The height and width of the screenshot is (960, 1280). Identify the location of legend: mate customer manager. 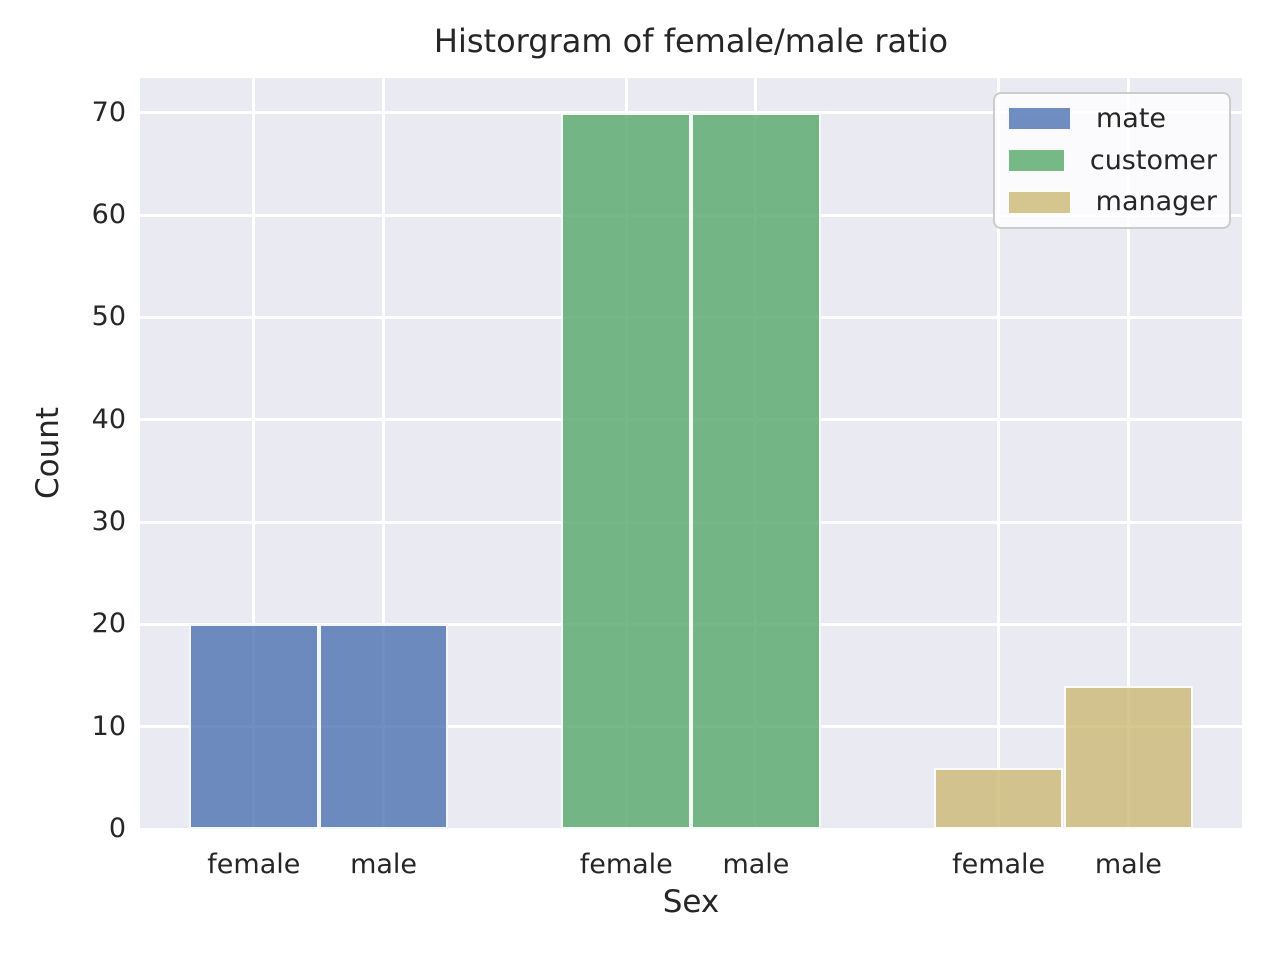
(1112, 160).